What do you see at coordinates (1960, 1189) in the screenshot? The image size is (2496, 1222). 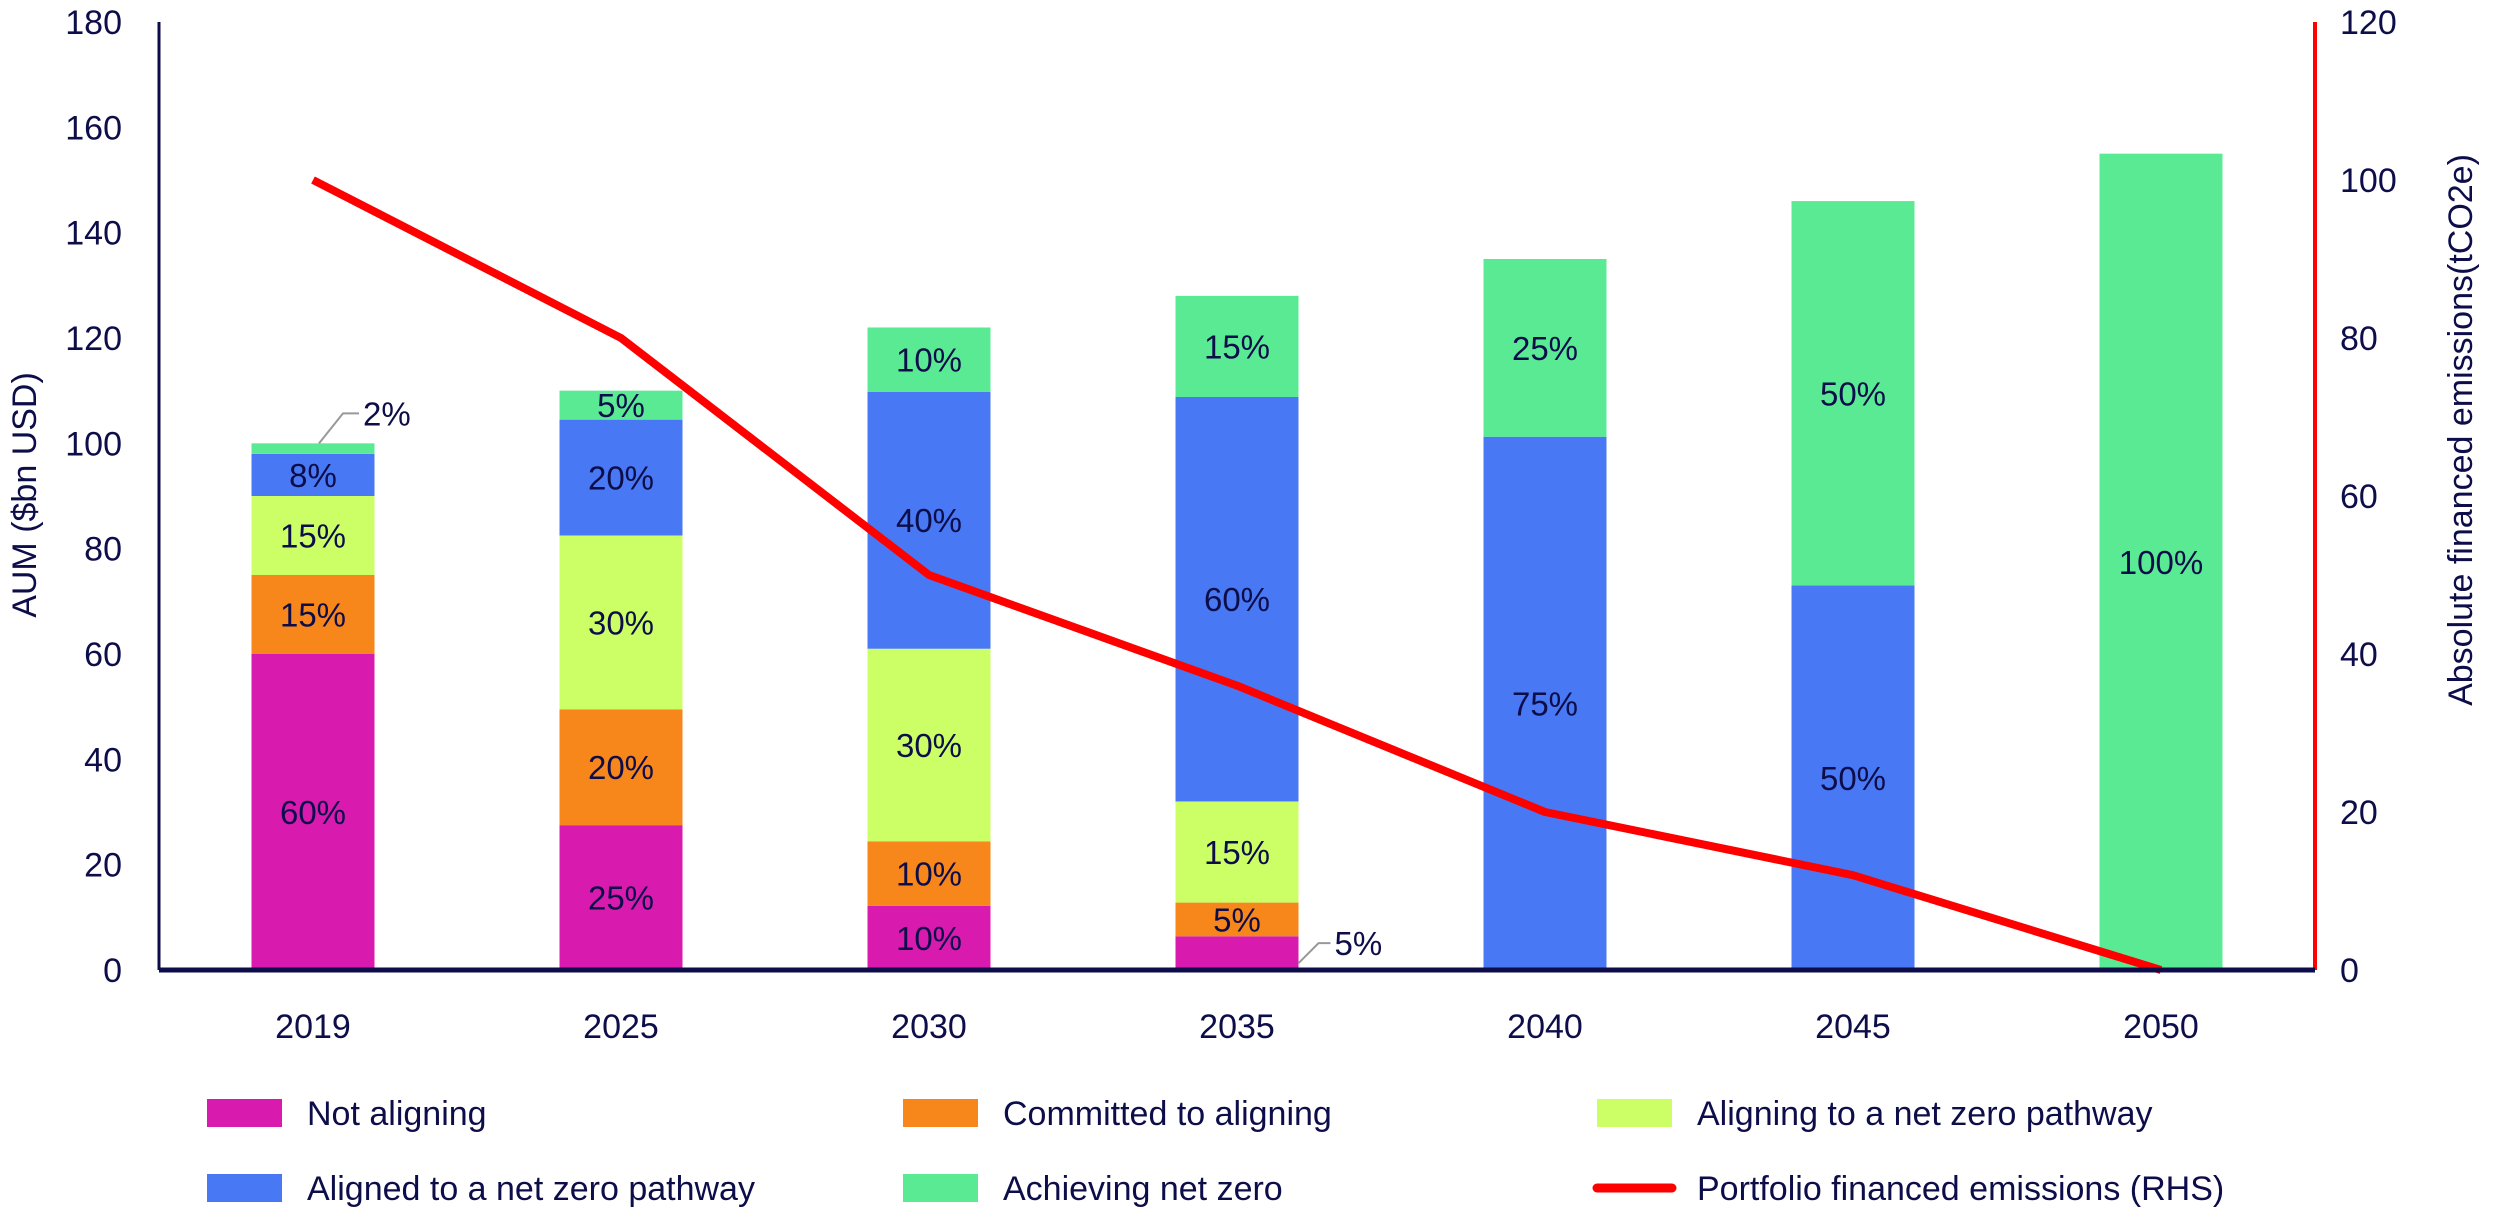 I see `legend-label: Portfolio financed emissions (RHS)` at bounding box center [1960, 1189].